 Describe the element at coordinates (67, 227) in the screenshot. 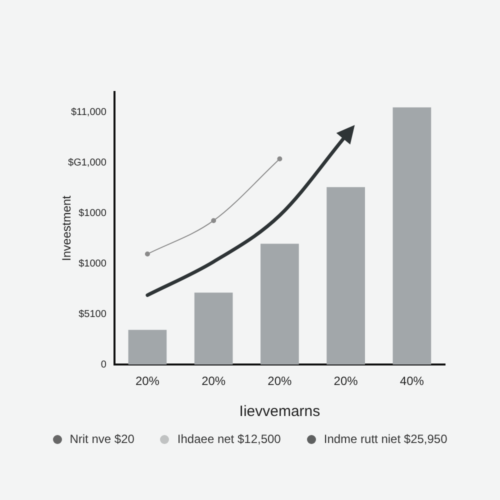

I see `y-axis-title: Inveestment` at that location.